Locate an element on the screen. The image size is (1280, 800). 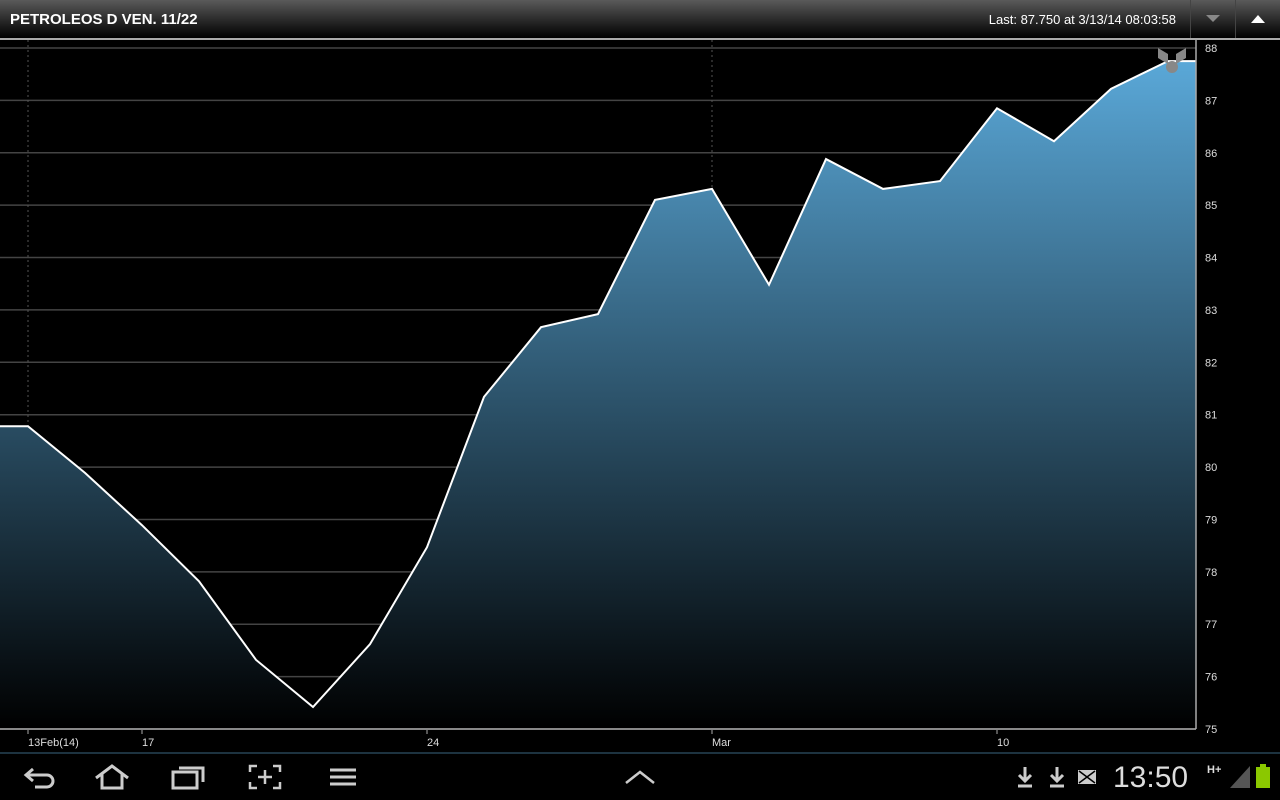
home-icon is located at coordinates (112, 777).